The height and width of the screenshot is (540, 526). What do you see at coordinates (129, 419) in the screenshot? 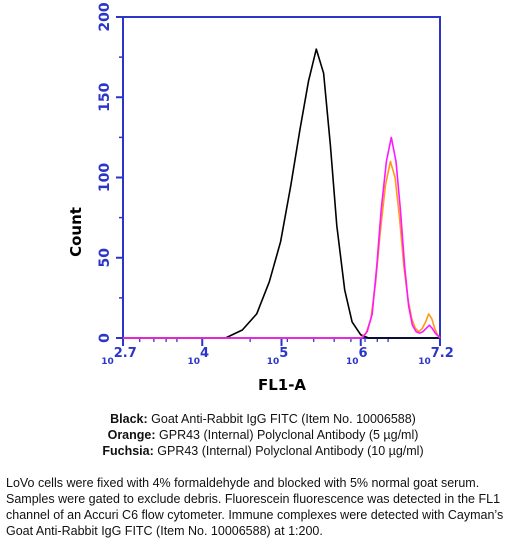
I see `legend-name: Black:` at bounding box center [129, 419].